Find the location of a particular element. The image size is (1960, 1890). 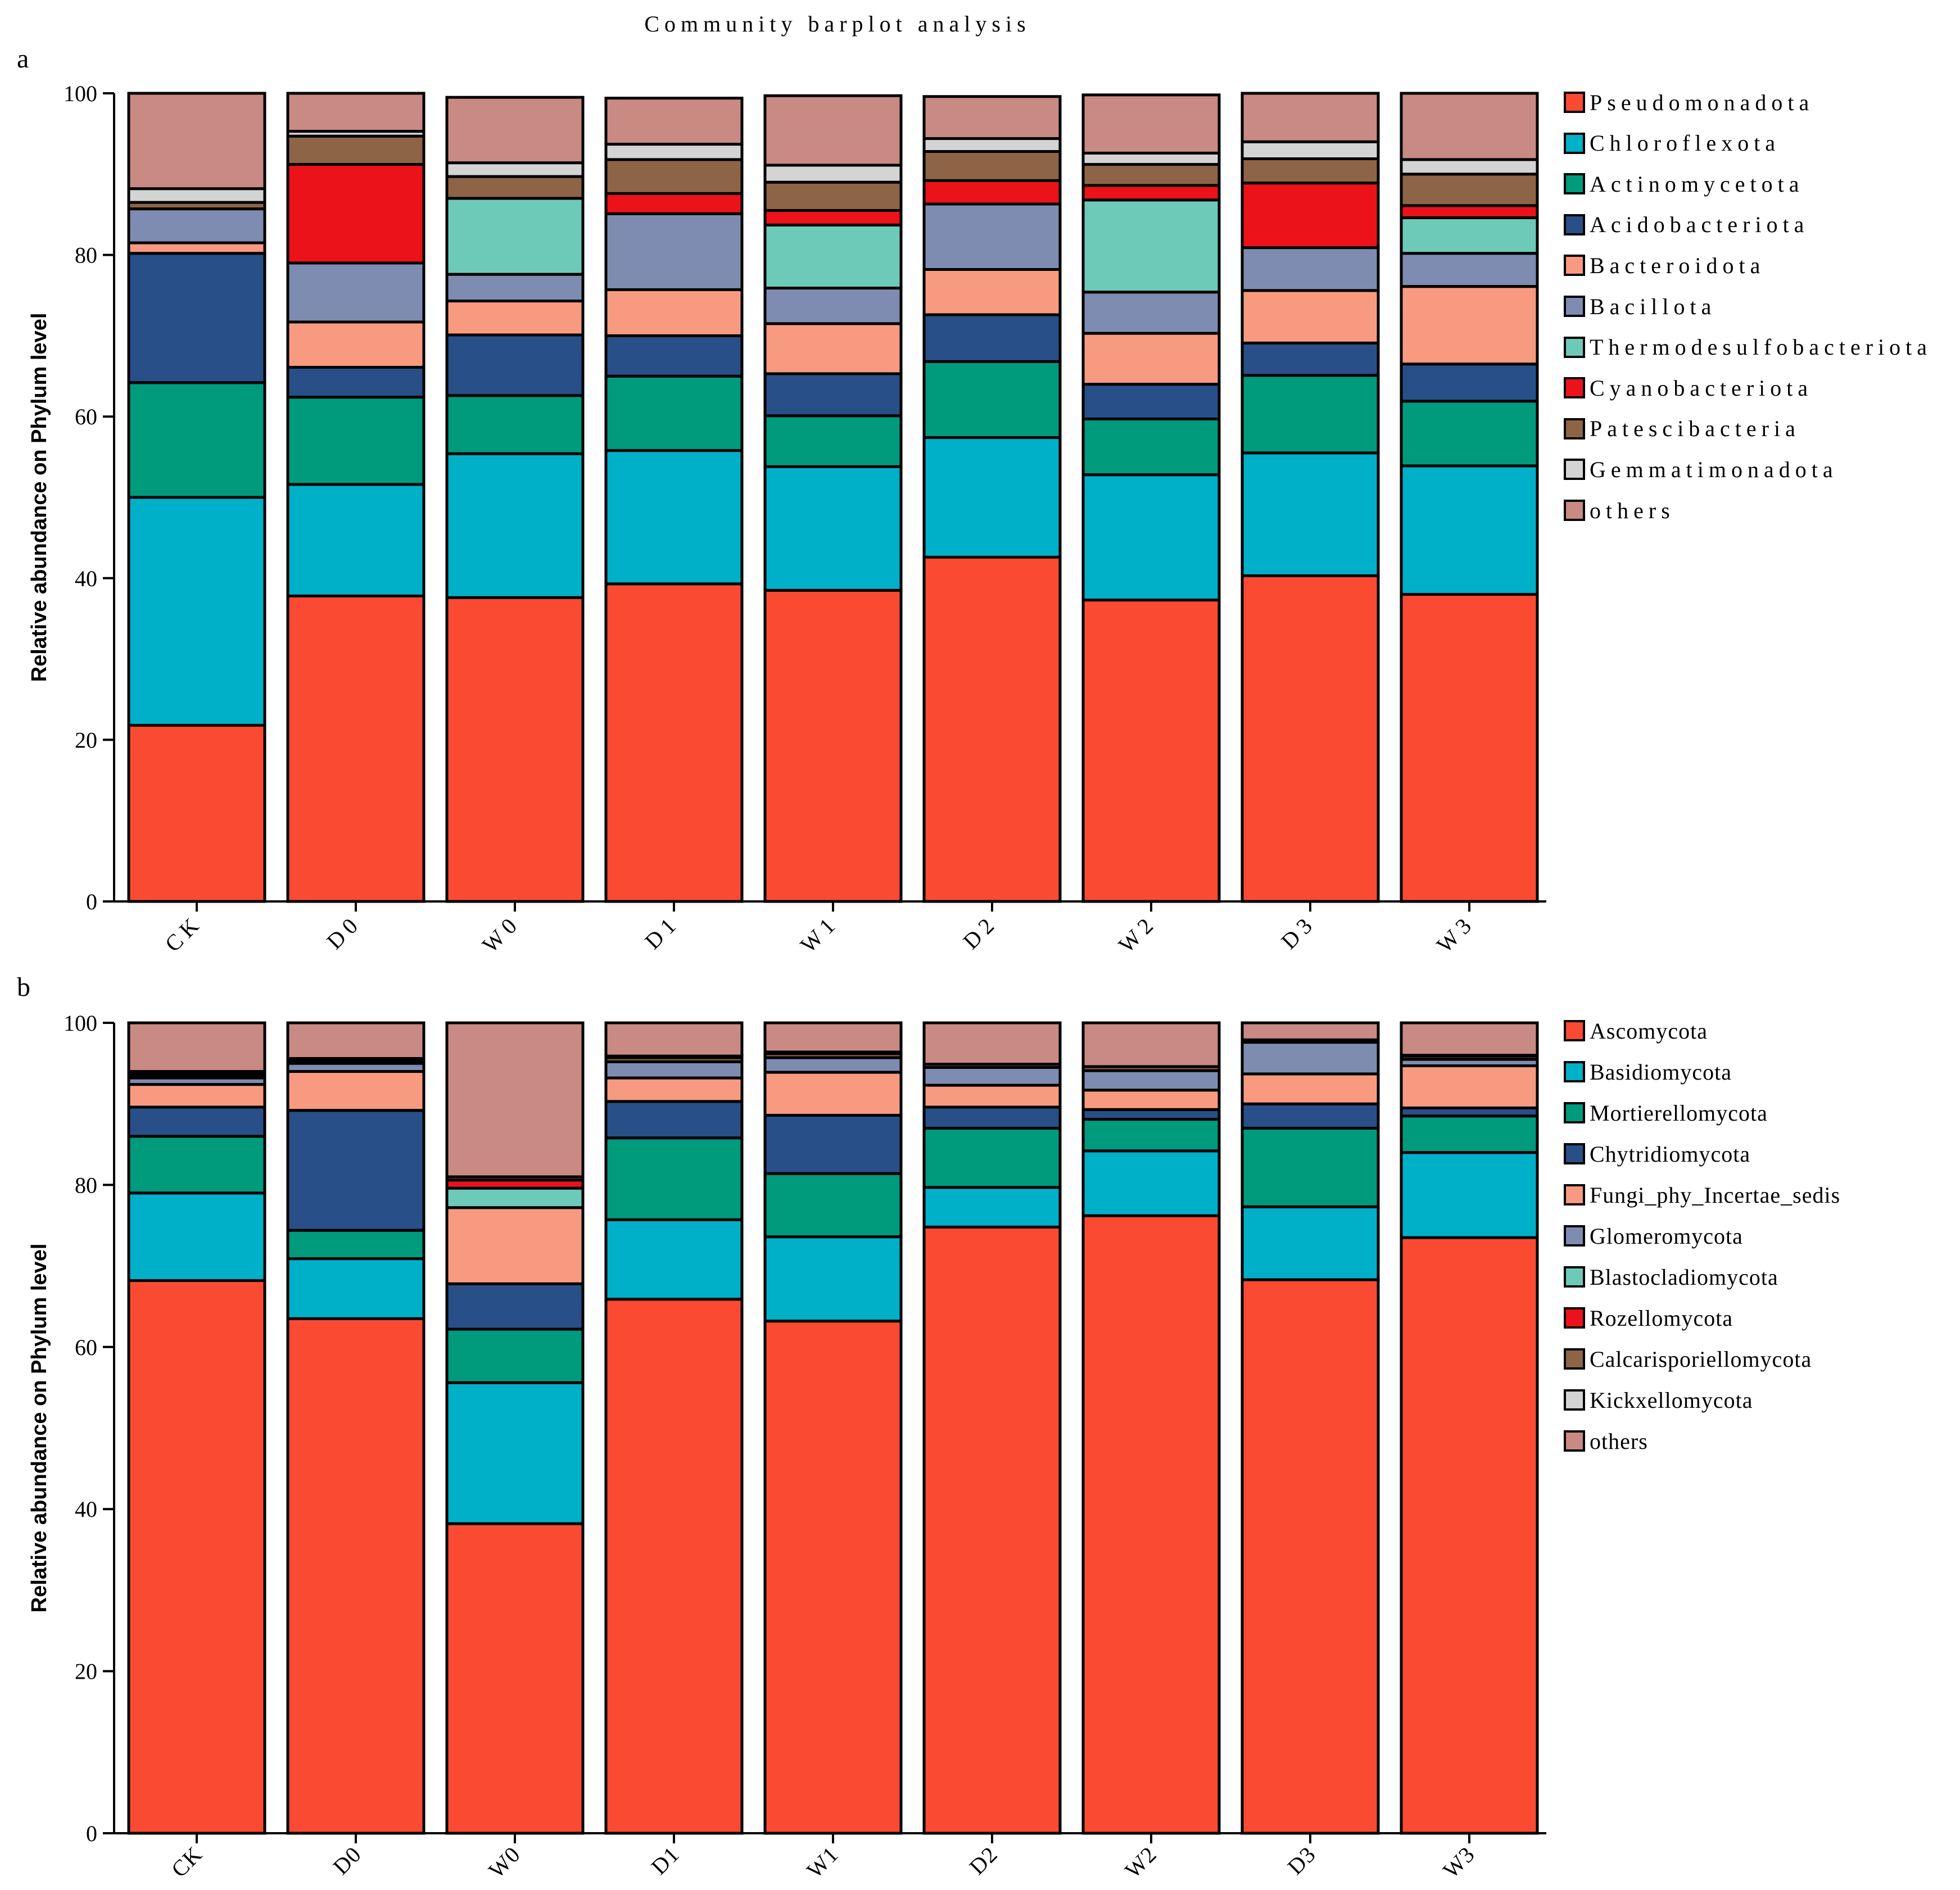

legend-item: Rozellomycota is located at coordinates (1648, 1318).